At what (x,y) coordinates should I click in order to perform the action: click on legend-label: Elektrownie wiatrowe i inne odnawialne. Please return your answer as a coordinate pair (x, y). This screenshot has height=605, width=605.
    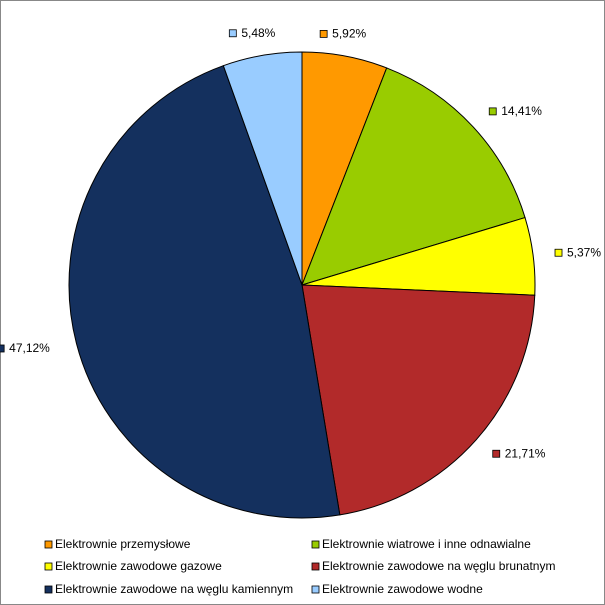
    Looking at the image, I should click on (426, 544).